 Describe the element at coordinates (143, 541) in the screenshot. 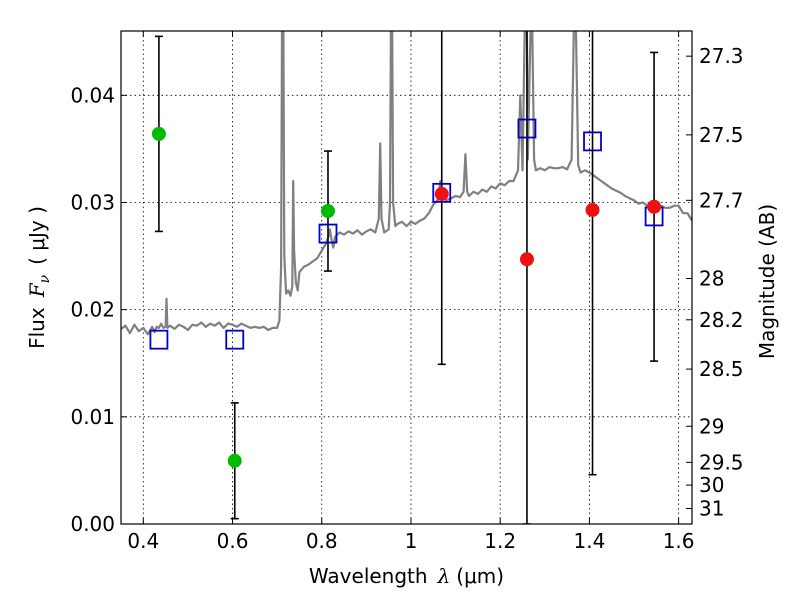

I see `x-tick-label: 0.4` at that location.